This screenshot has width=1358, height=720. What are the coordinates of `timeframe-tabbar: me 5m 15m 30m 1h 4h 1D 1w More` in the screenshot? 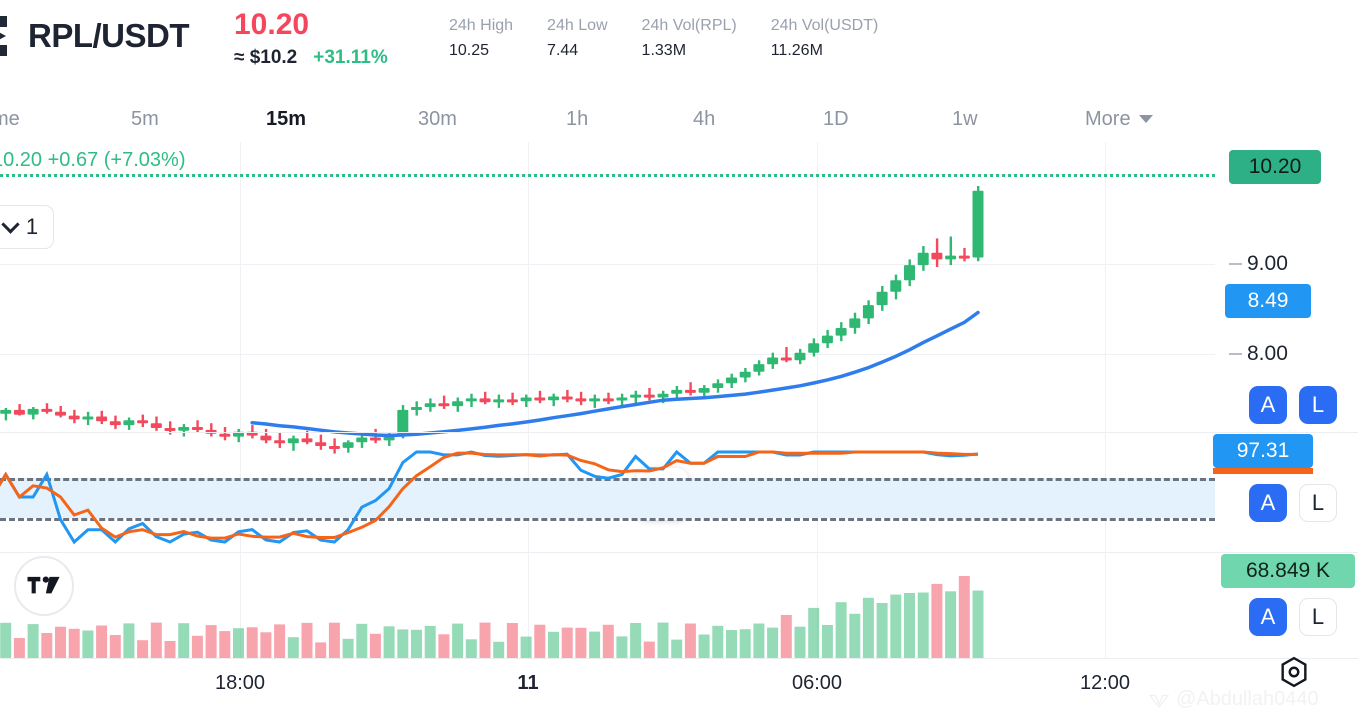 It's located at (679, 119).